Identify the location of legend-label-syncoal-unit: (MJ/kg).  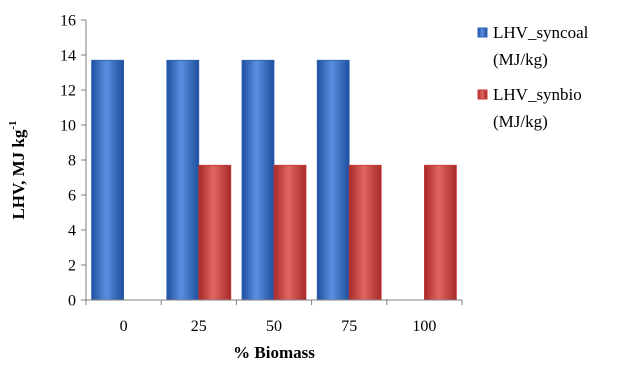
(520, 59).